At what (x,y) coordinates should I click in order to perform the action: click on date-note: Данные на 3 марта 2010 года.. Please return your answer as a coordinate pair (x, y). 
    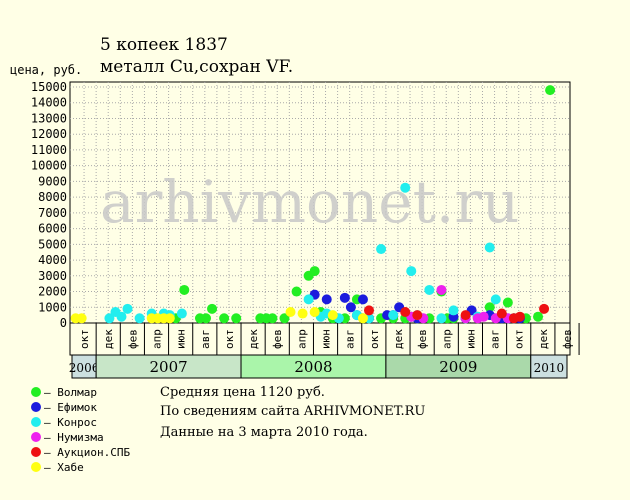
    Looking at the image, I should click on (264, 432).